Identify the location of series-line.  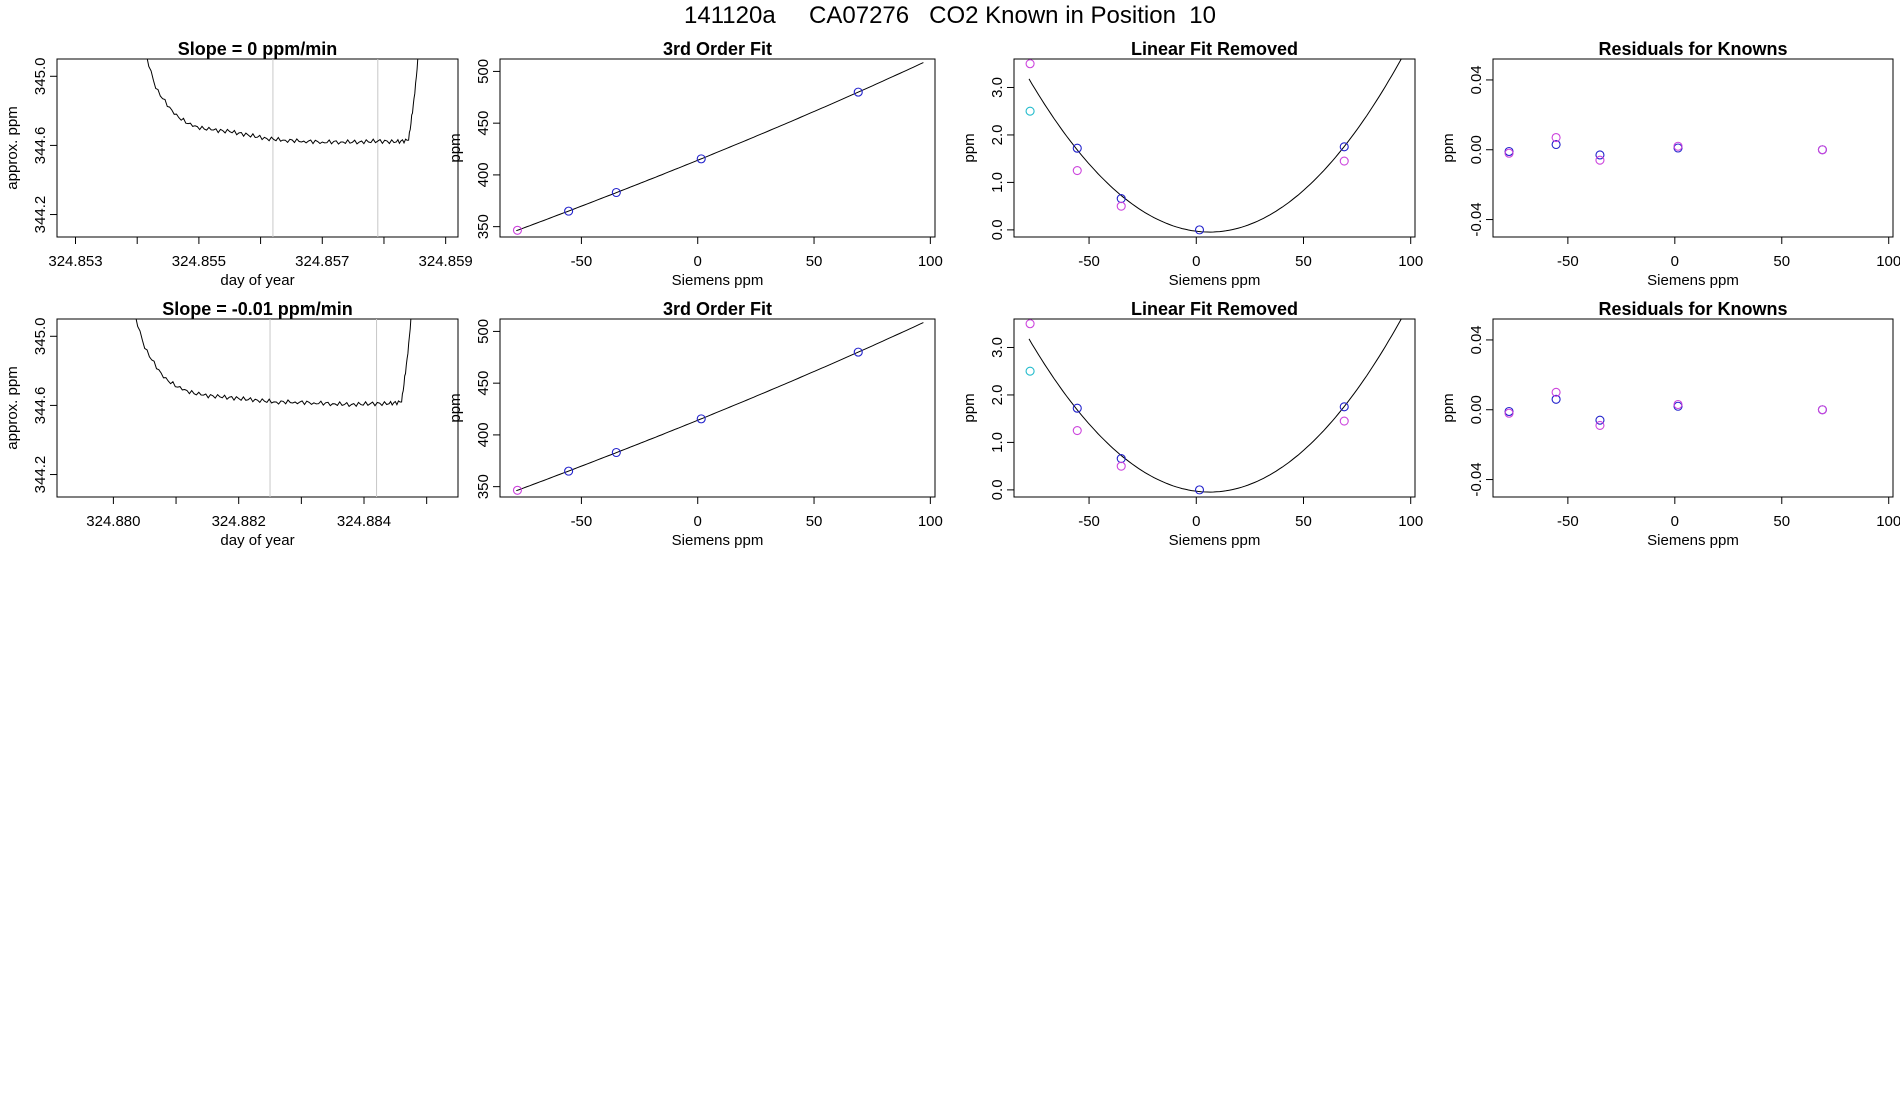
(282, 102).